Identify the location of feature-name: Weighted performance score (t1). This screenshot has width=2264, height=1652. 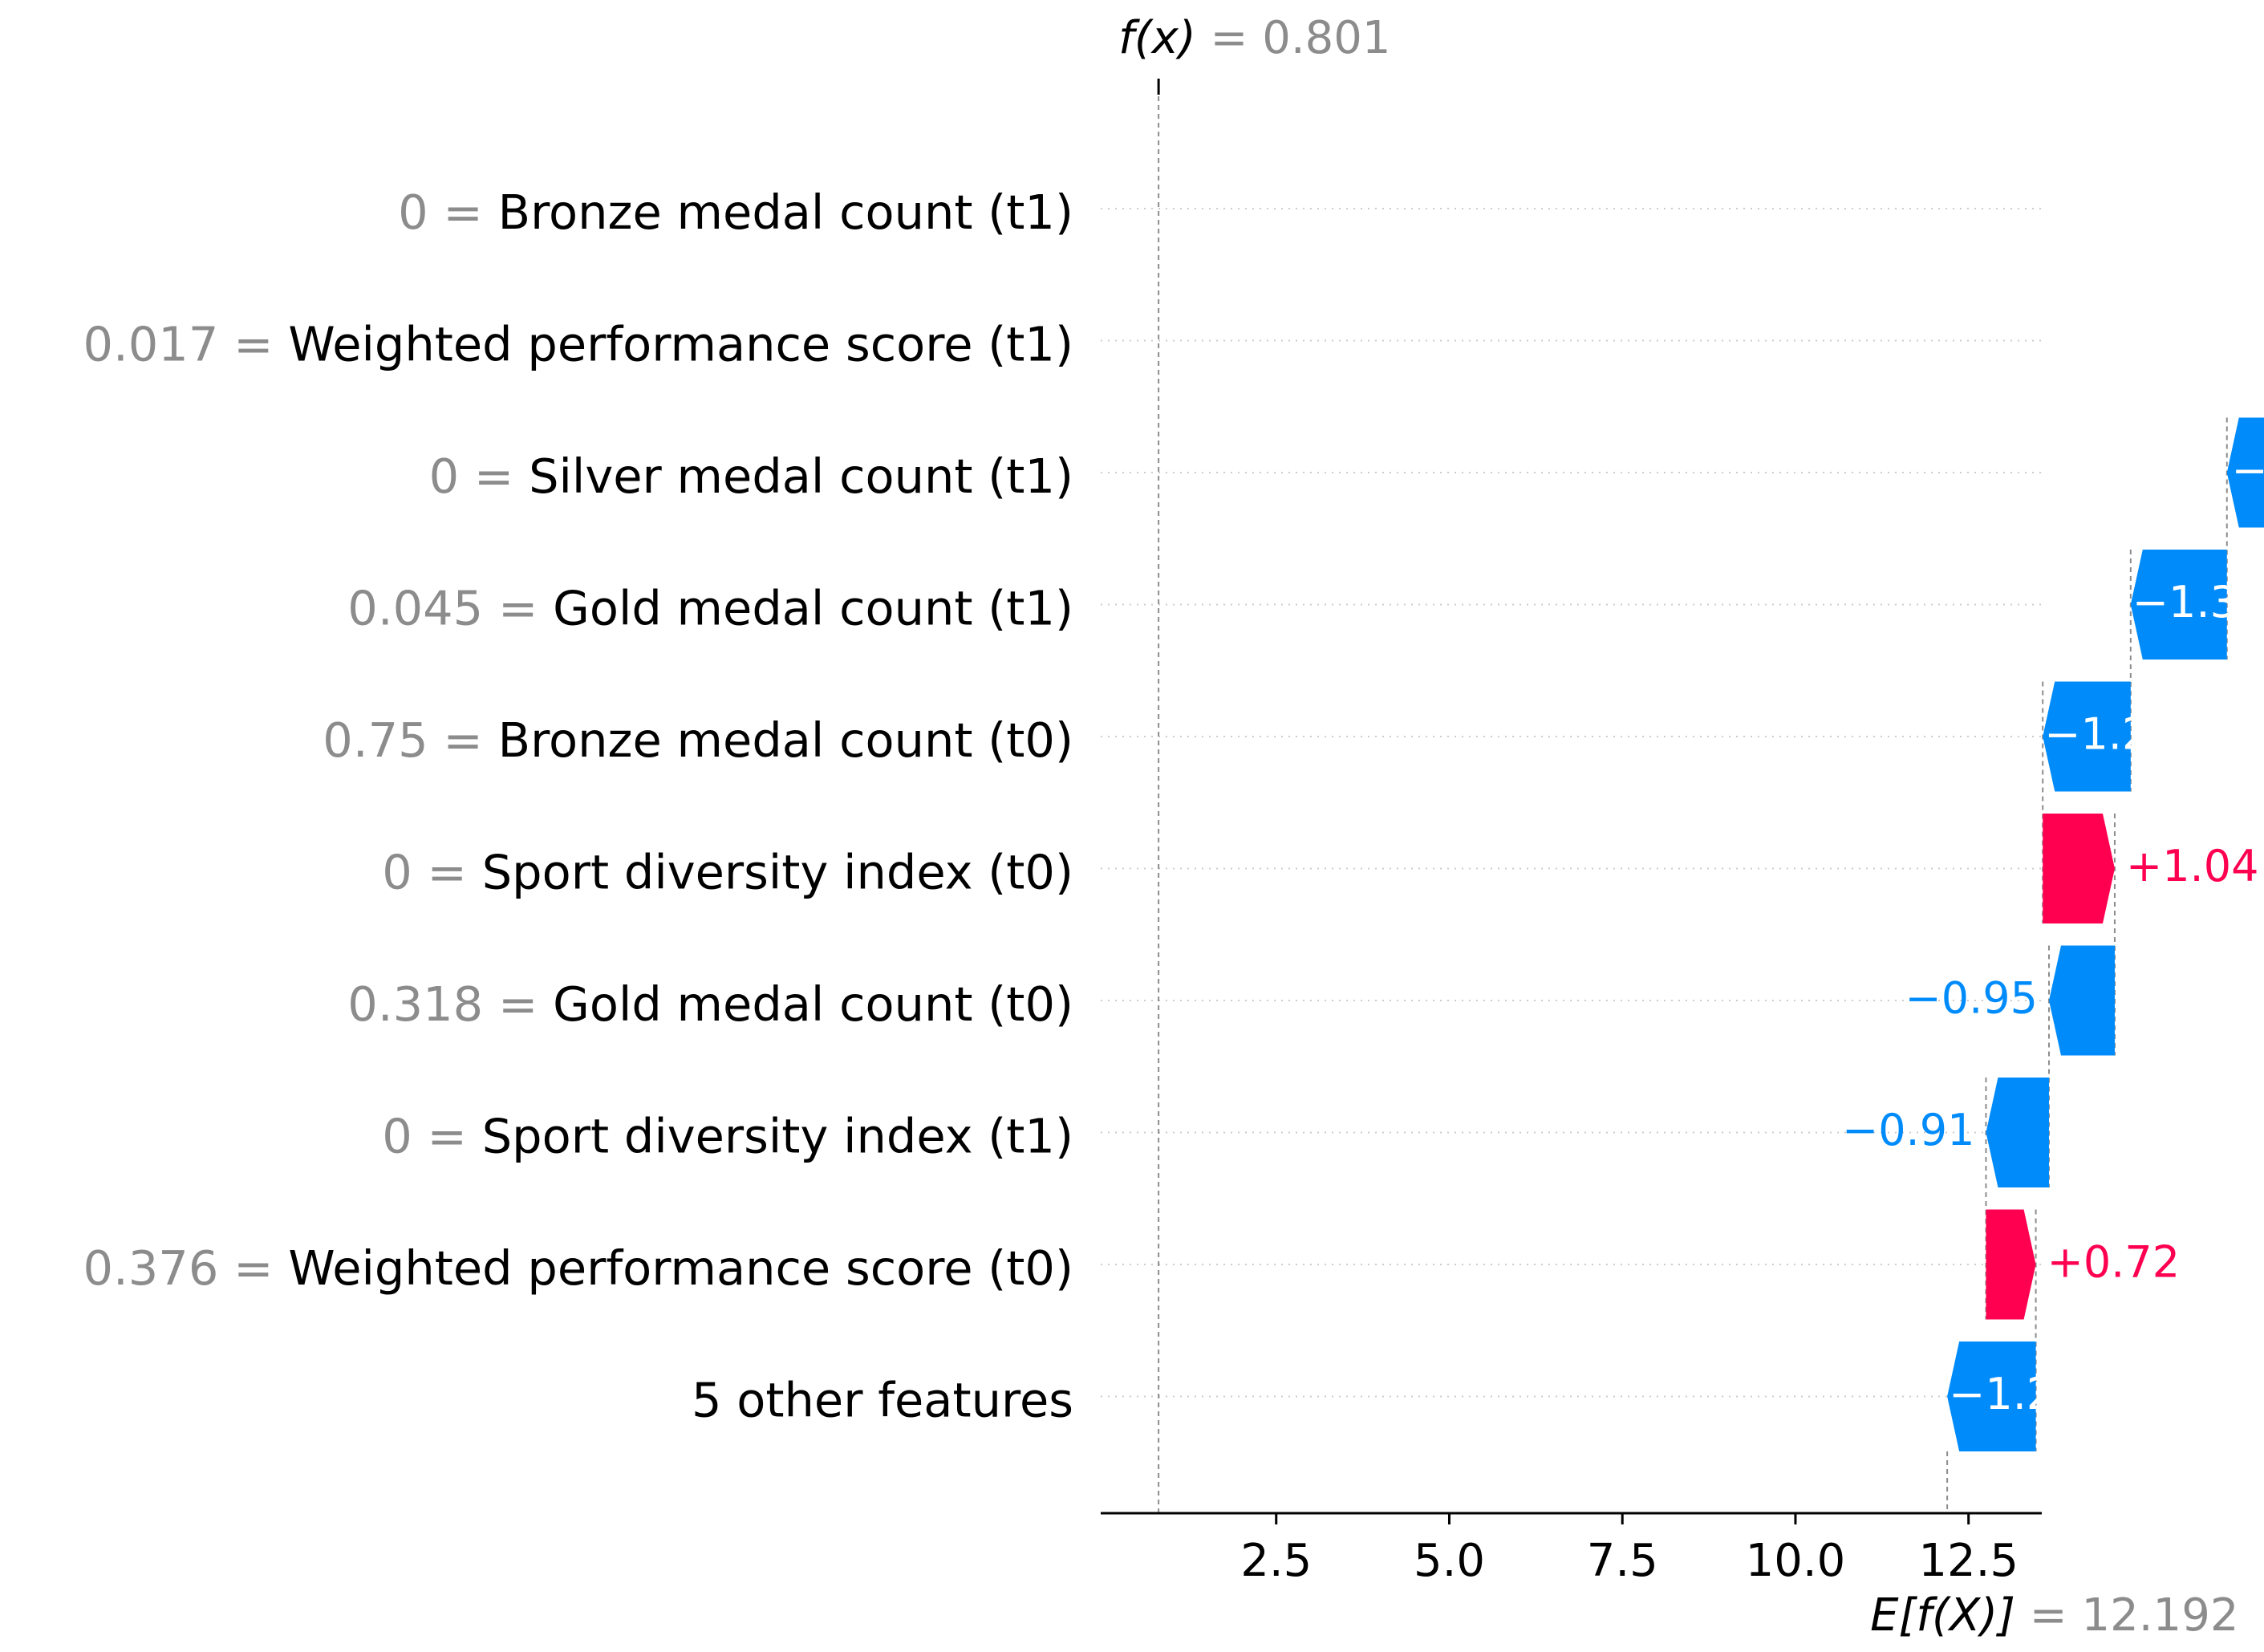
(680, 344).